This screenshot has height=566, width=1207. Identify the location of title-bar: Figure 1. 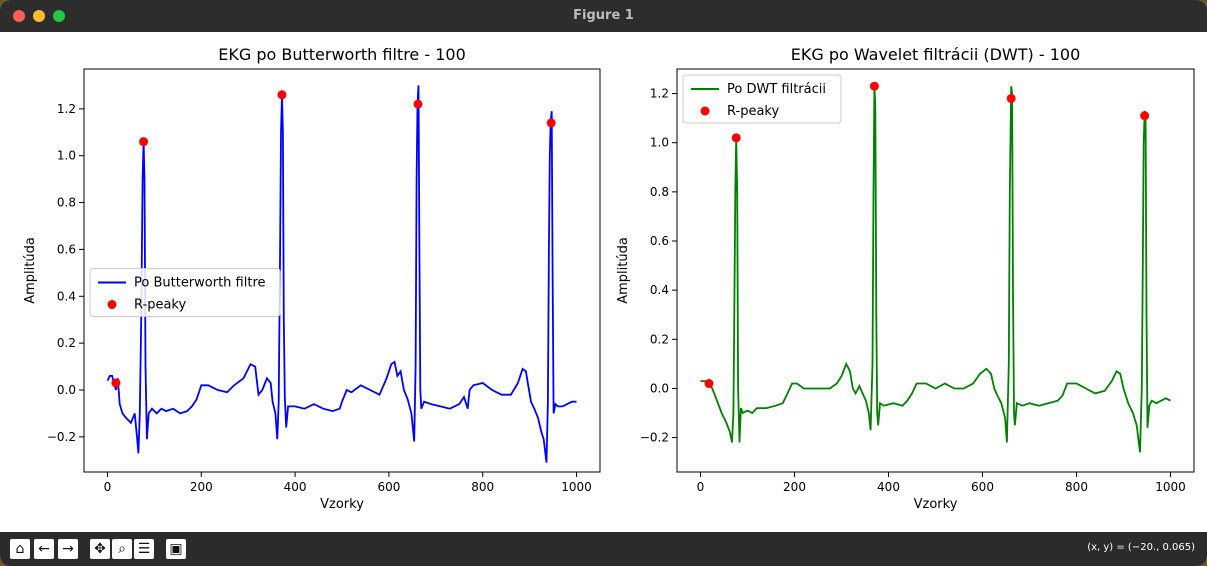
(603, 16).